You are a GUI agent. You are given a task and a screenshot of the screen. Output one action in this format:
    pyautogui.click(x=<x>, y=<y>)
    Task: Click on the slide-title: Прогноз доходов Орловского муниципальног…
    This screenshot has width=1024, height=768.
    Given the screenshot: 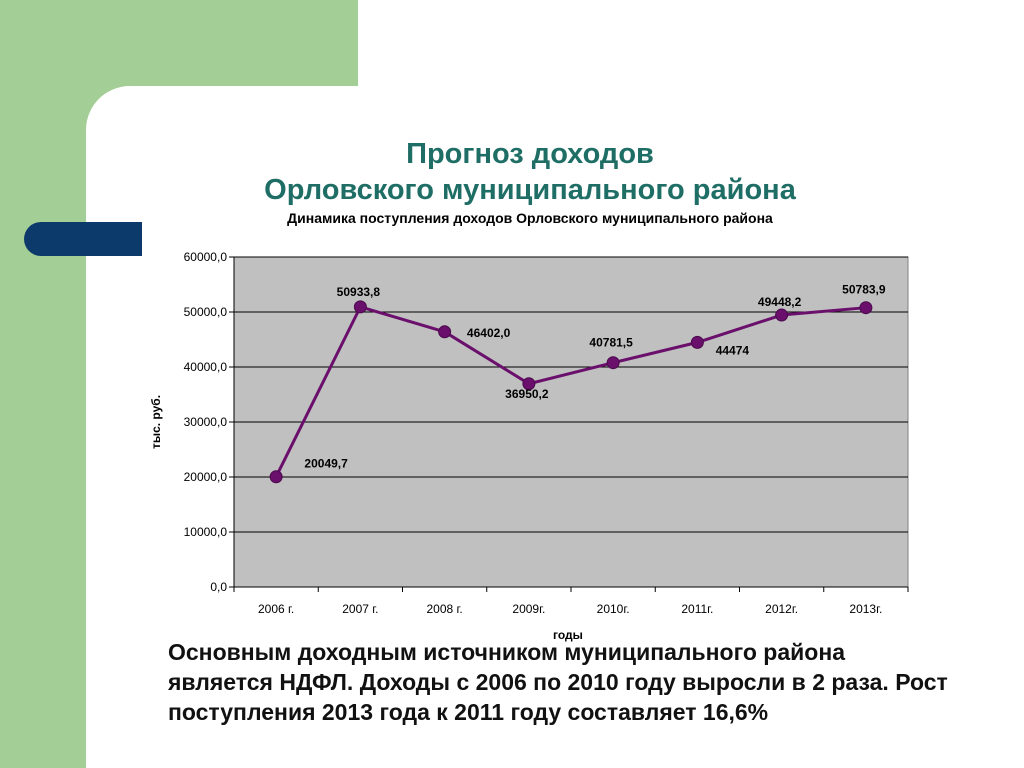 What is the action you would take?
    pyautogui.click(x=530, y=172)
    